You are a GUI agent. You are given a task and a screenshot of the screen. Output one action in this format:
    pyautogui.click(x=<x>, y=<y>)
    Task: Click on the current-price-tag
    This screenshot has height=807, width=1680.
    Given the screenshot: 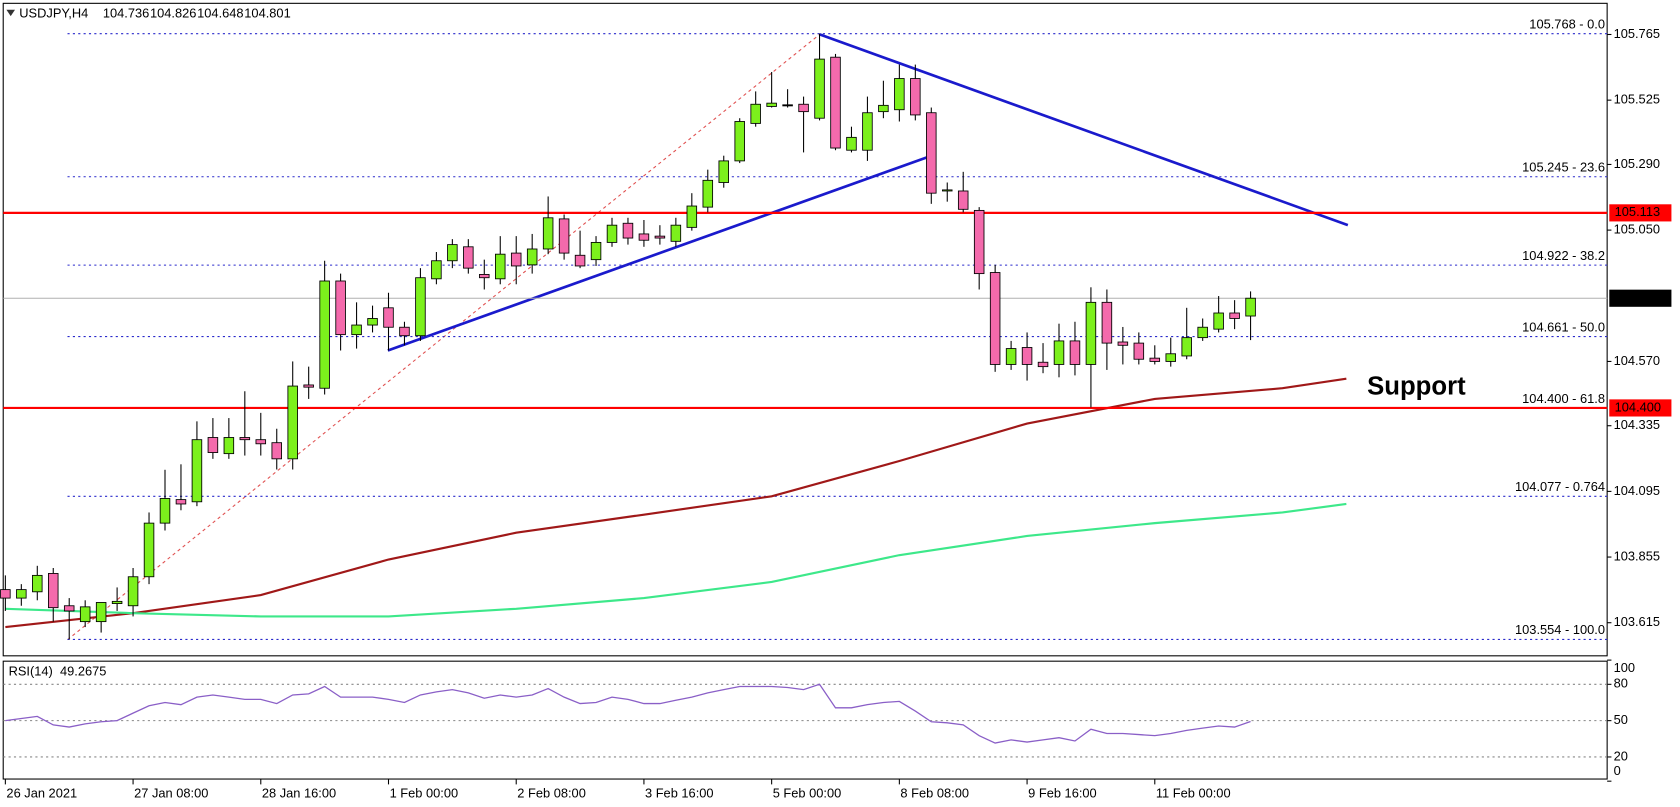 What is the action you would take?
    pyautogui.click(x=1640, y=298)
    